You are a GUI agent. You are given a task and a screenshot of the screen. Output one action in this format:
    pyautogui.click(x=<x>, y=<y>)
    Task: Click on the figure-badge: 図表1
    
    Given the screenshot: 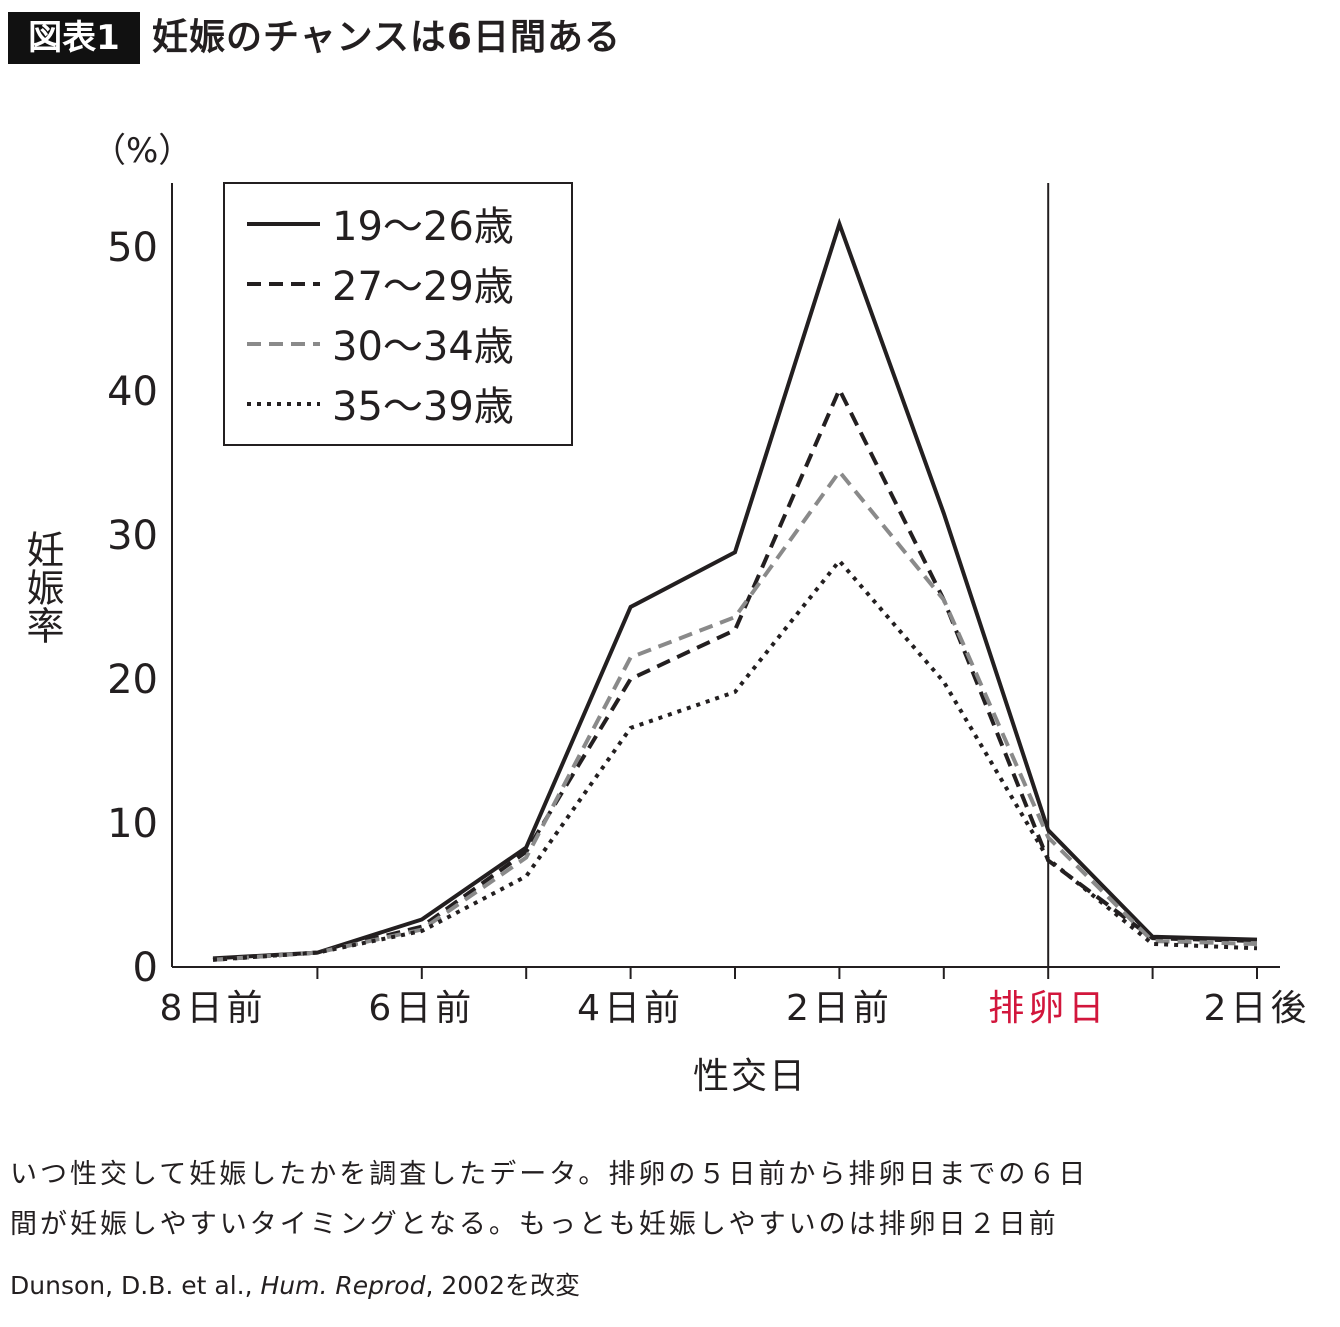 What is the action you would take?
    pyautogui.click(x=74, y=38)
    